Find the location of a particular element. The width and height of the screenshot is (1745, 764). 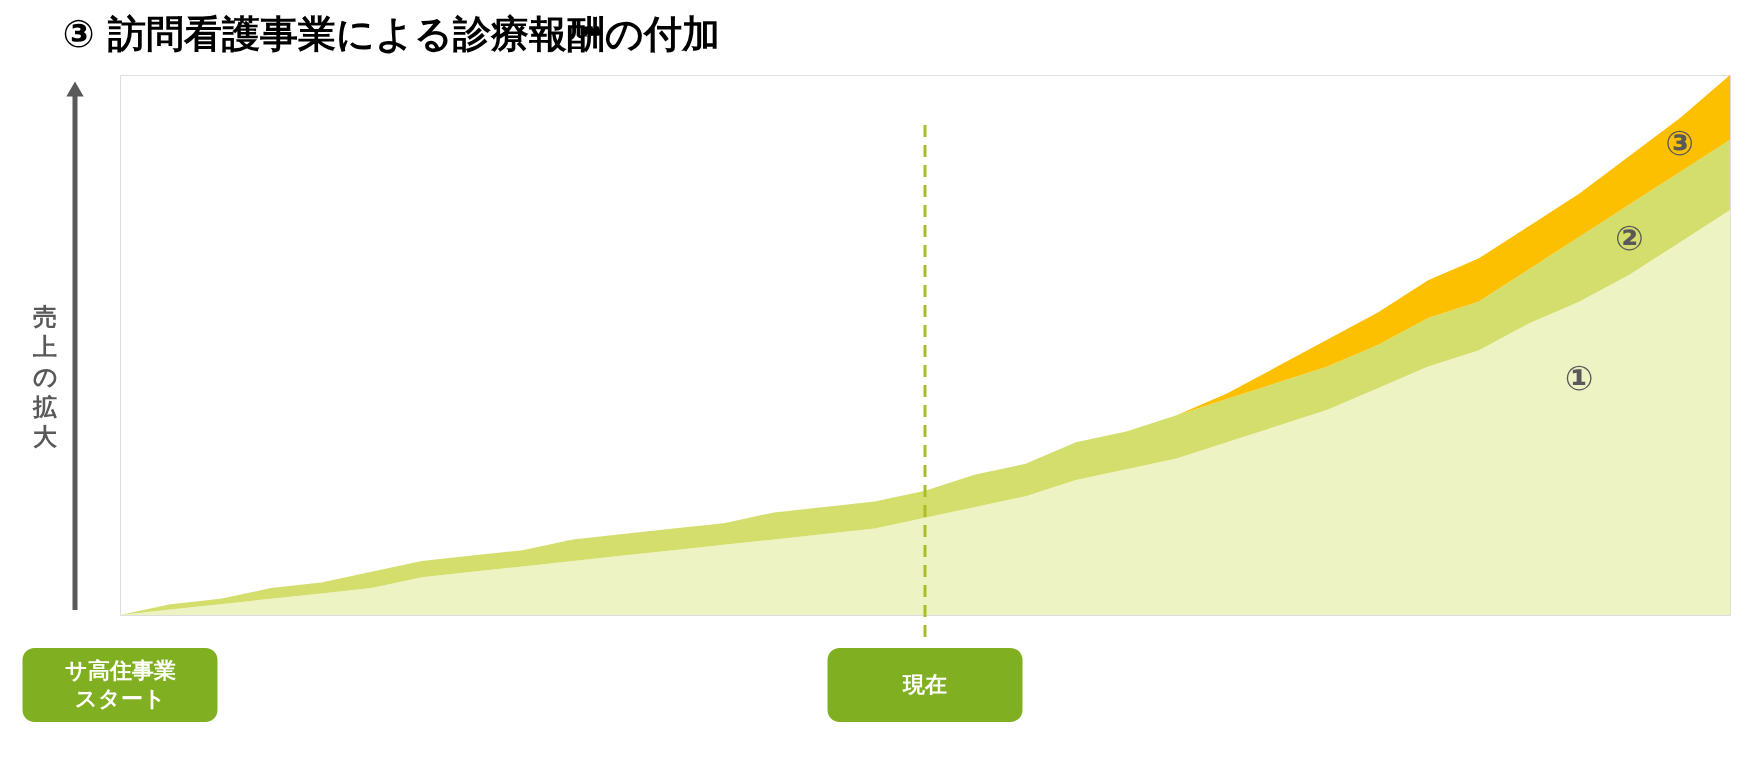

chart-title: ③ 訪問看護事業による診療報酬の付加 is located at coordinates (391, 34).